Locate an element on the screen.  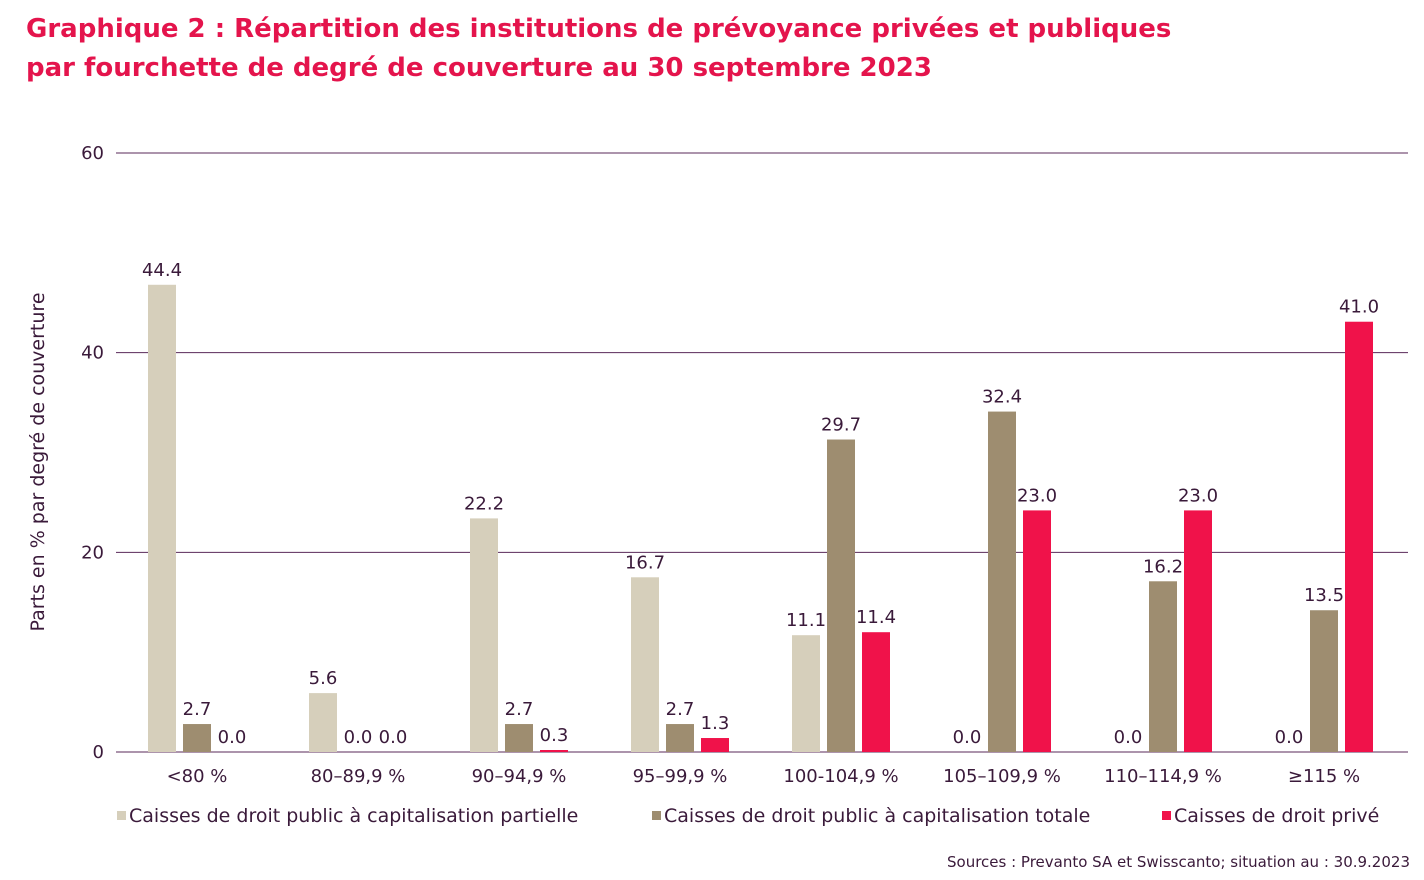
data-label: 13.5 is located at coordinates (1324, 595).